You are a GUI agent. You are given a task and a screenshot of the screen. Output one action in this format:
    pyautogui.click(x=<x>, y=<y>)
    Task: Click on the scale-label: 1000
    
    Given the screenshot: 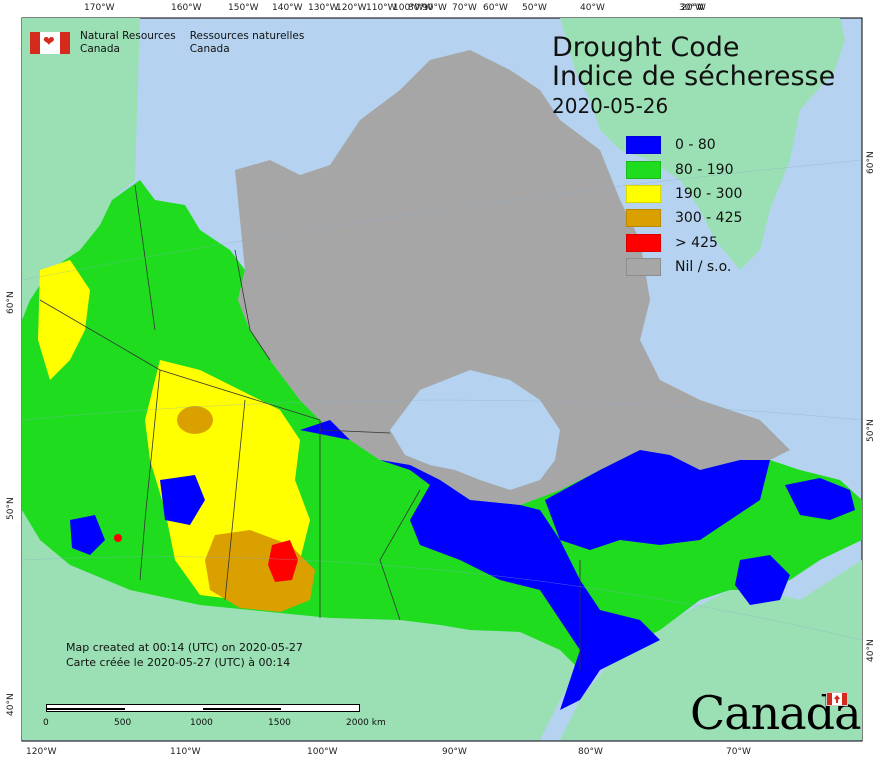 What is the action you would take?
    pyautogui.click(x=201, y=723)
    